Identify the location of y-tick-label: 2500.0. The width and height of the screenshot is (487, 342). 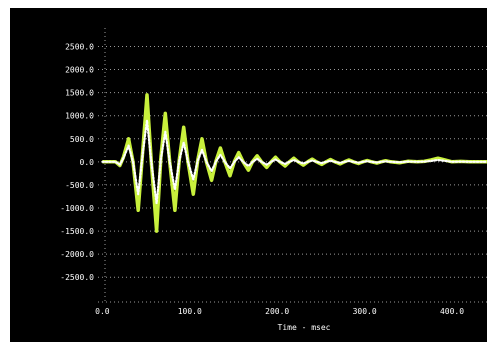
(79, 46).